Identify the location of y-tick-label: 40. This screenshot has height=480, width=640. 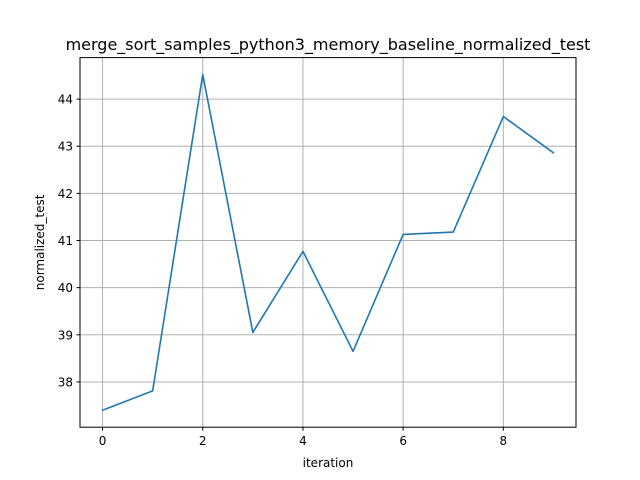
(65, 288).